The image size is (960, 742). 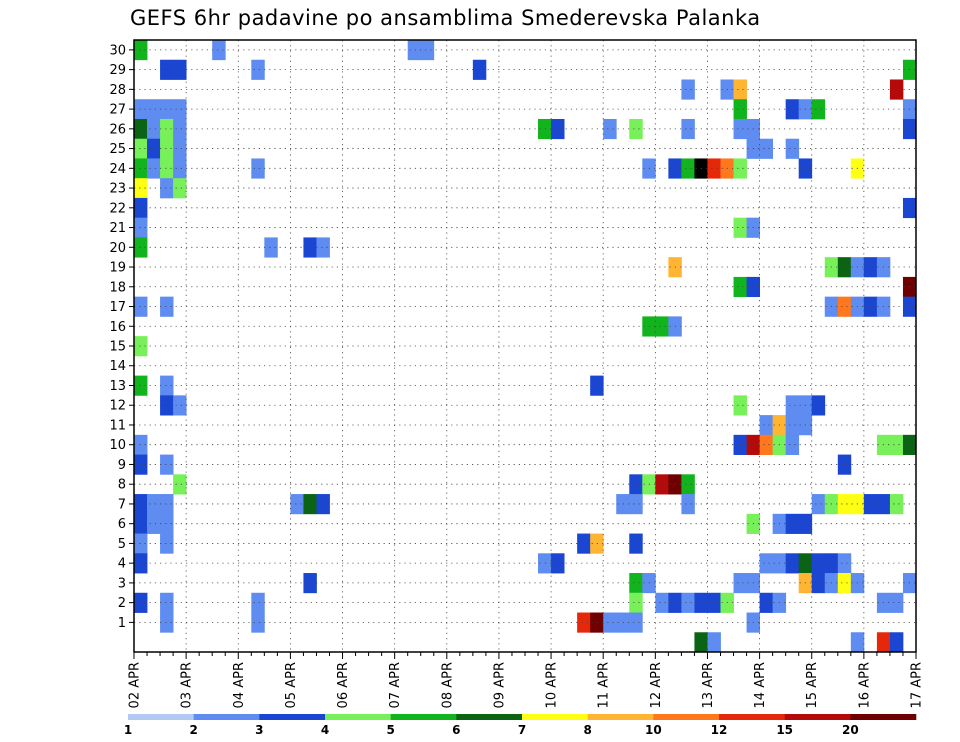 I want to click on x-tick-label: 16 APR, so click(x=864, y=685).